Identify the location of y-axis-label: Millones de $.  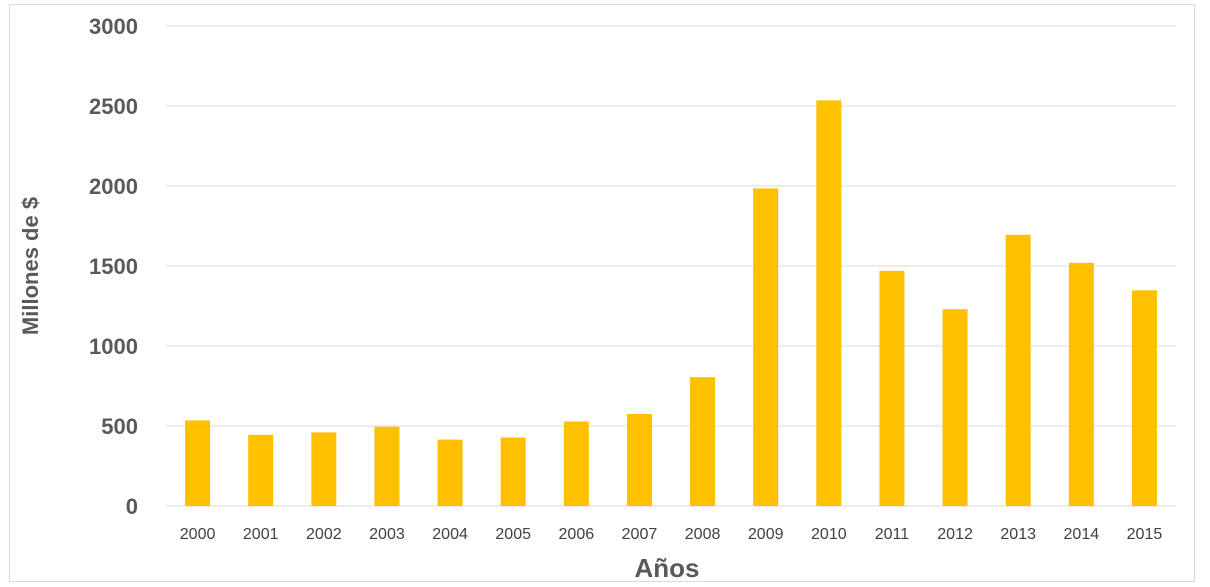
(30, 266).